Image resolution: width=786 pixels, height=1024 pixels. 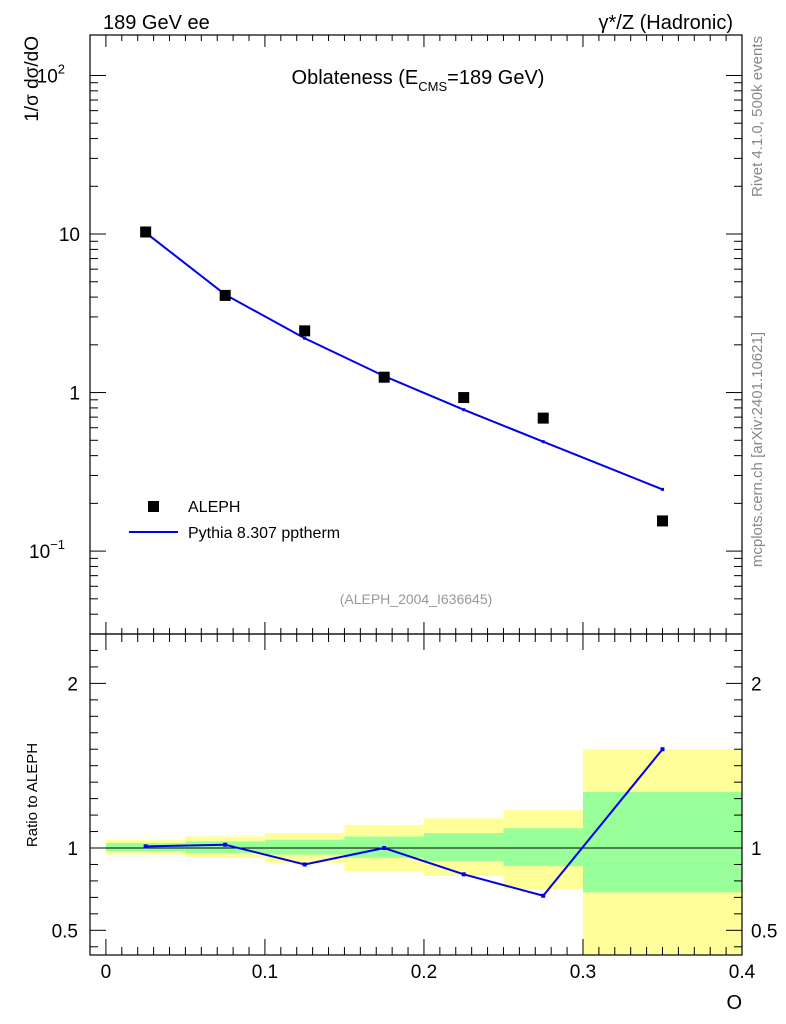 What do you see at coordinates (57, 544) in the screenshot?
I see `y-tick-label-exp: −1` at bounding box center [57, 544].